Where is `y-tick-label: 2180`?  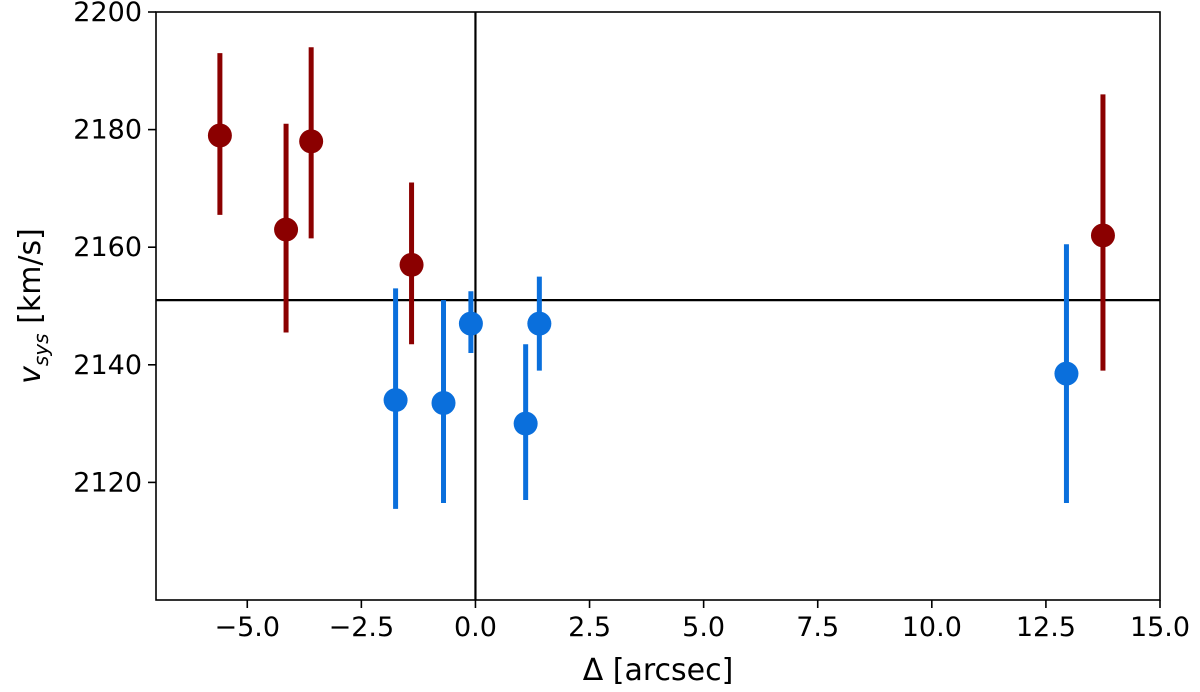 y-tick-label: 2180 is located at coordinates (107, 130).